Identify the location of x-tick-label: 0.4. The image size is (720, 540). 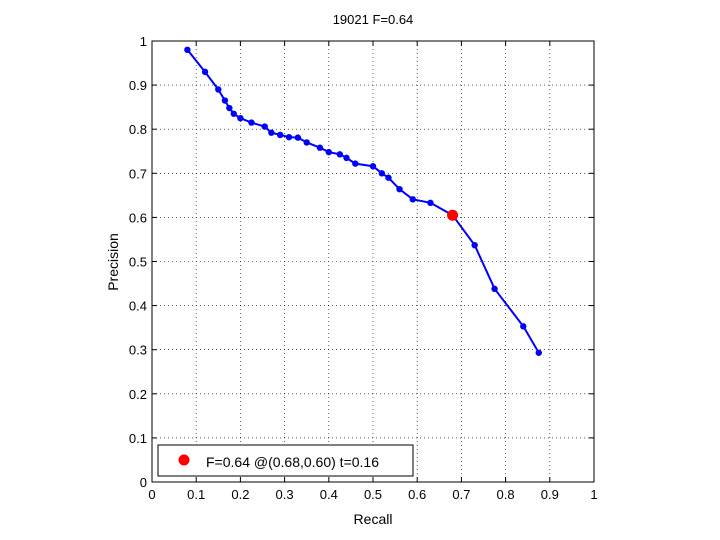
(329, 494).